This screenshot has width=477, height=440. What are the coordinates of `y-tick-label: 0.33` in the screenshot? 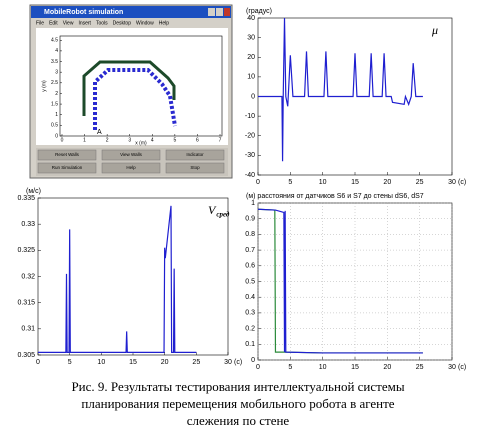 It's located at (28, 224).